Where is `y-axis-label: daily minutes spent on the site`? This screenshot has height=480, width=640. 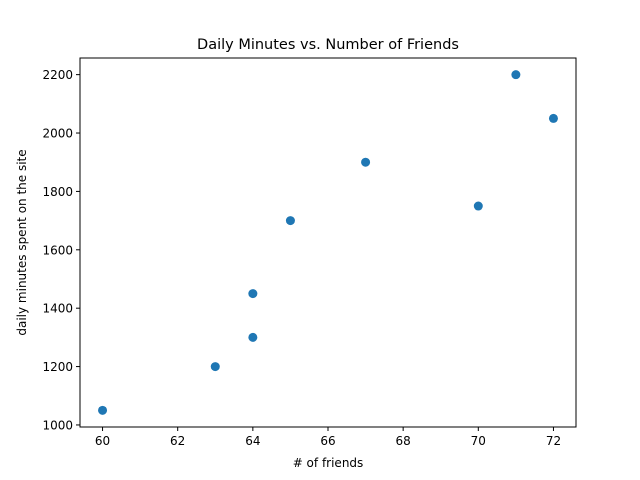
y-axis-label: daily minutes spent on the site is located at coordinates (22, 242).